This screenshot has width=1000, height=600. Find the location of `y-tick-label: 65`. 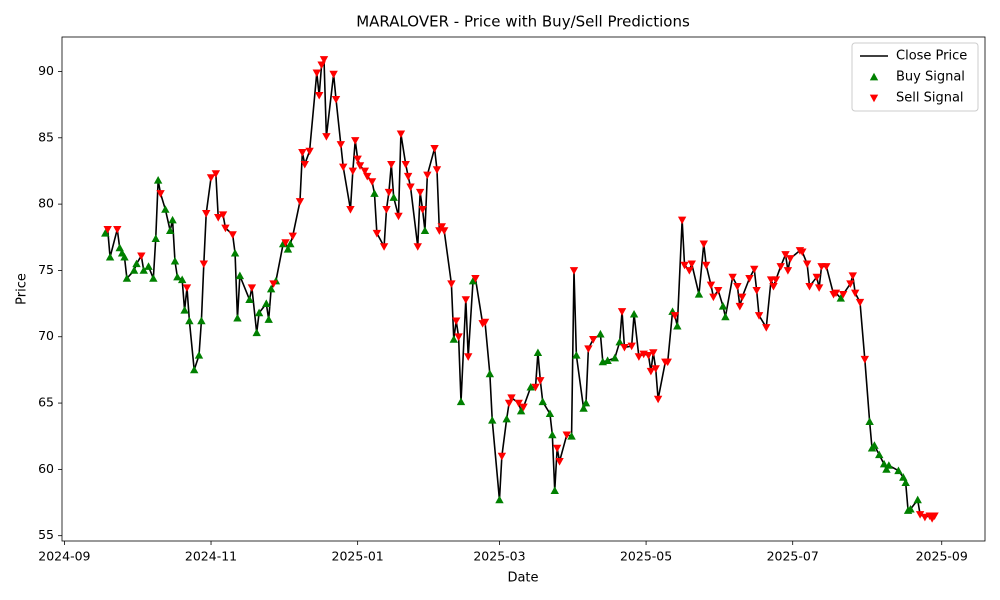

y-tick-label: 65 is located at coordinates (46, 402).